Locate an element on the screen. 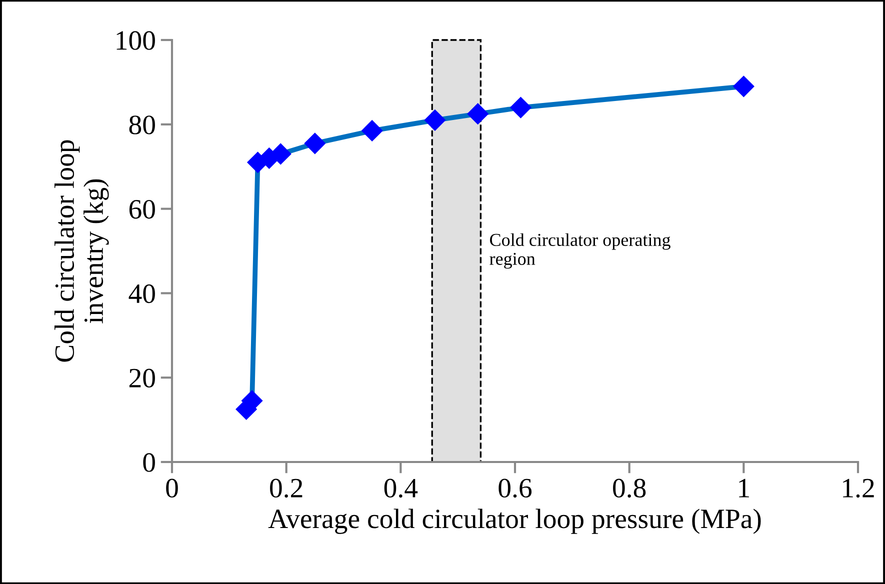  y-axis-title: Cold circulator loop inventry (kg) is located at coordinates (81, 251).